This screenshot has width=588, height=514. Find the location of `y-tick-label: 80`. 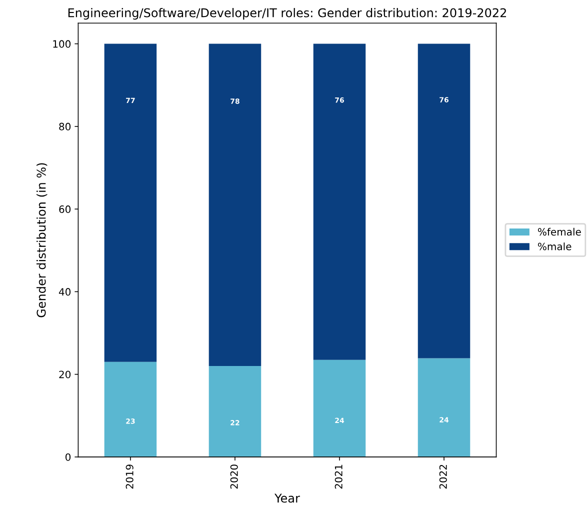

y-tick-label: 80 is located at coordinates (65, 126).